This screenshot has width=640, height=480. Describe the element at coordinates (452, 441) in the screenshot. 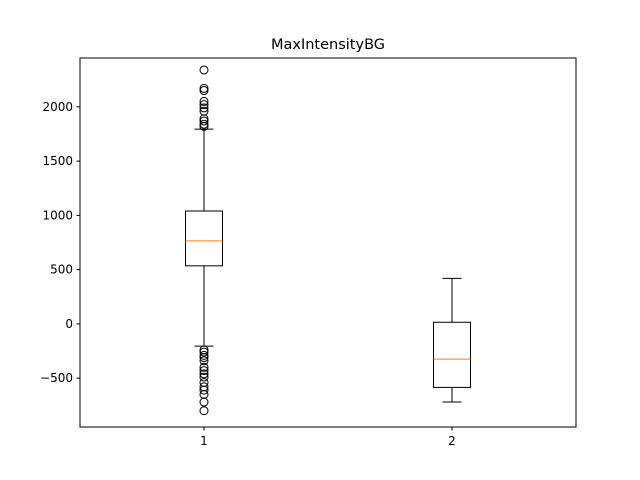

I see `x-tick-label: 2` at that location.